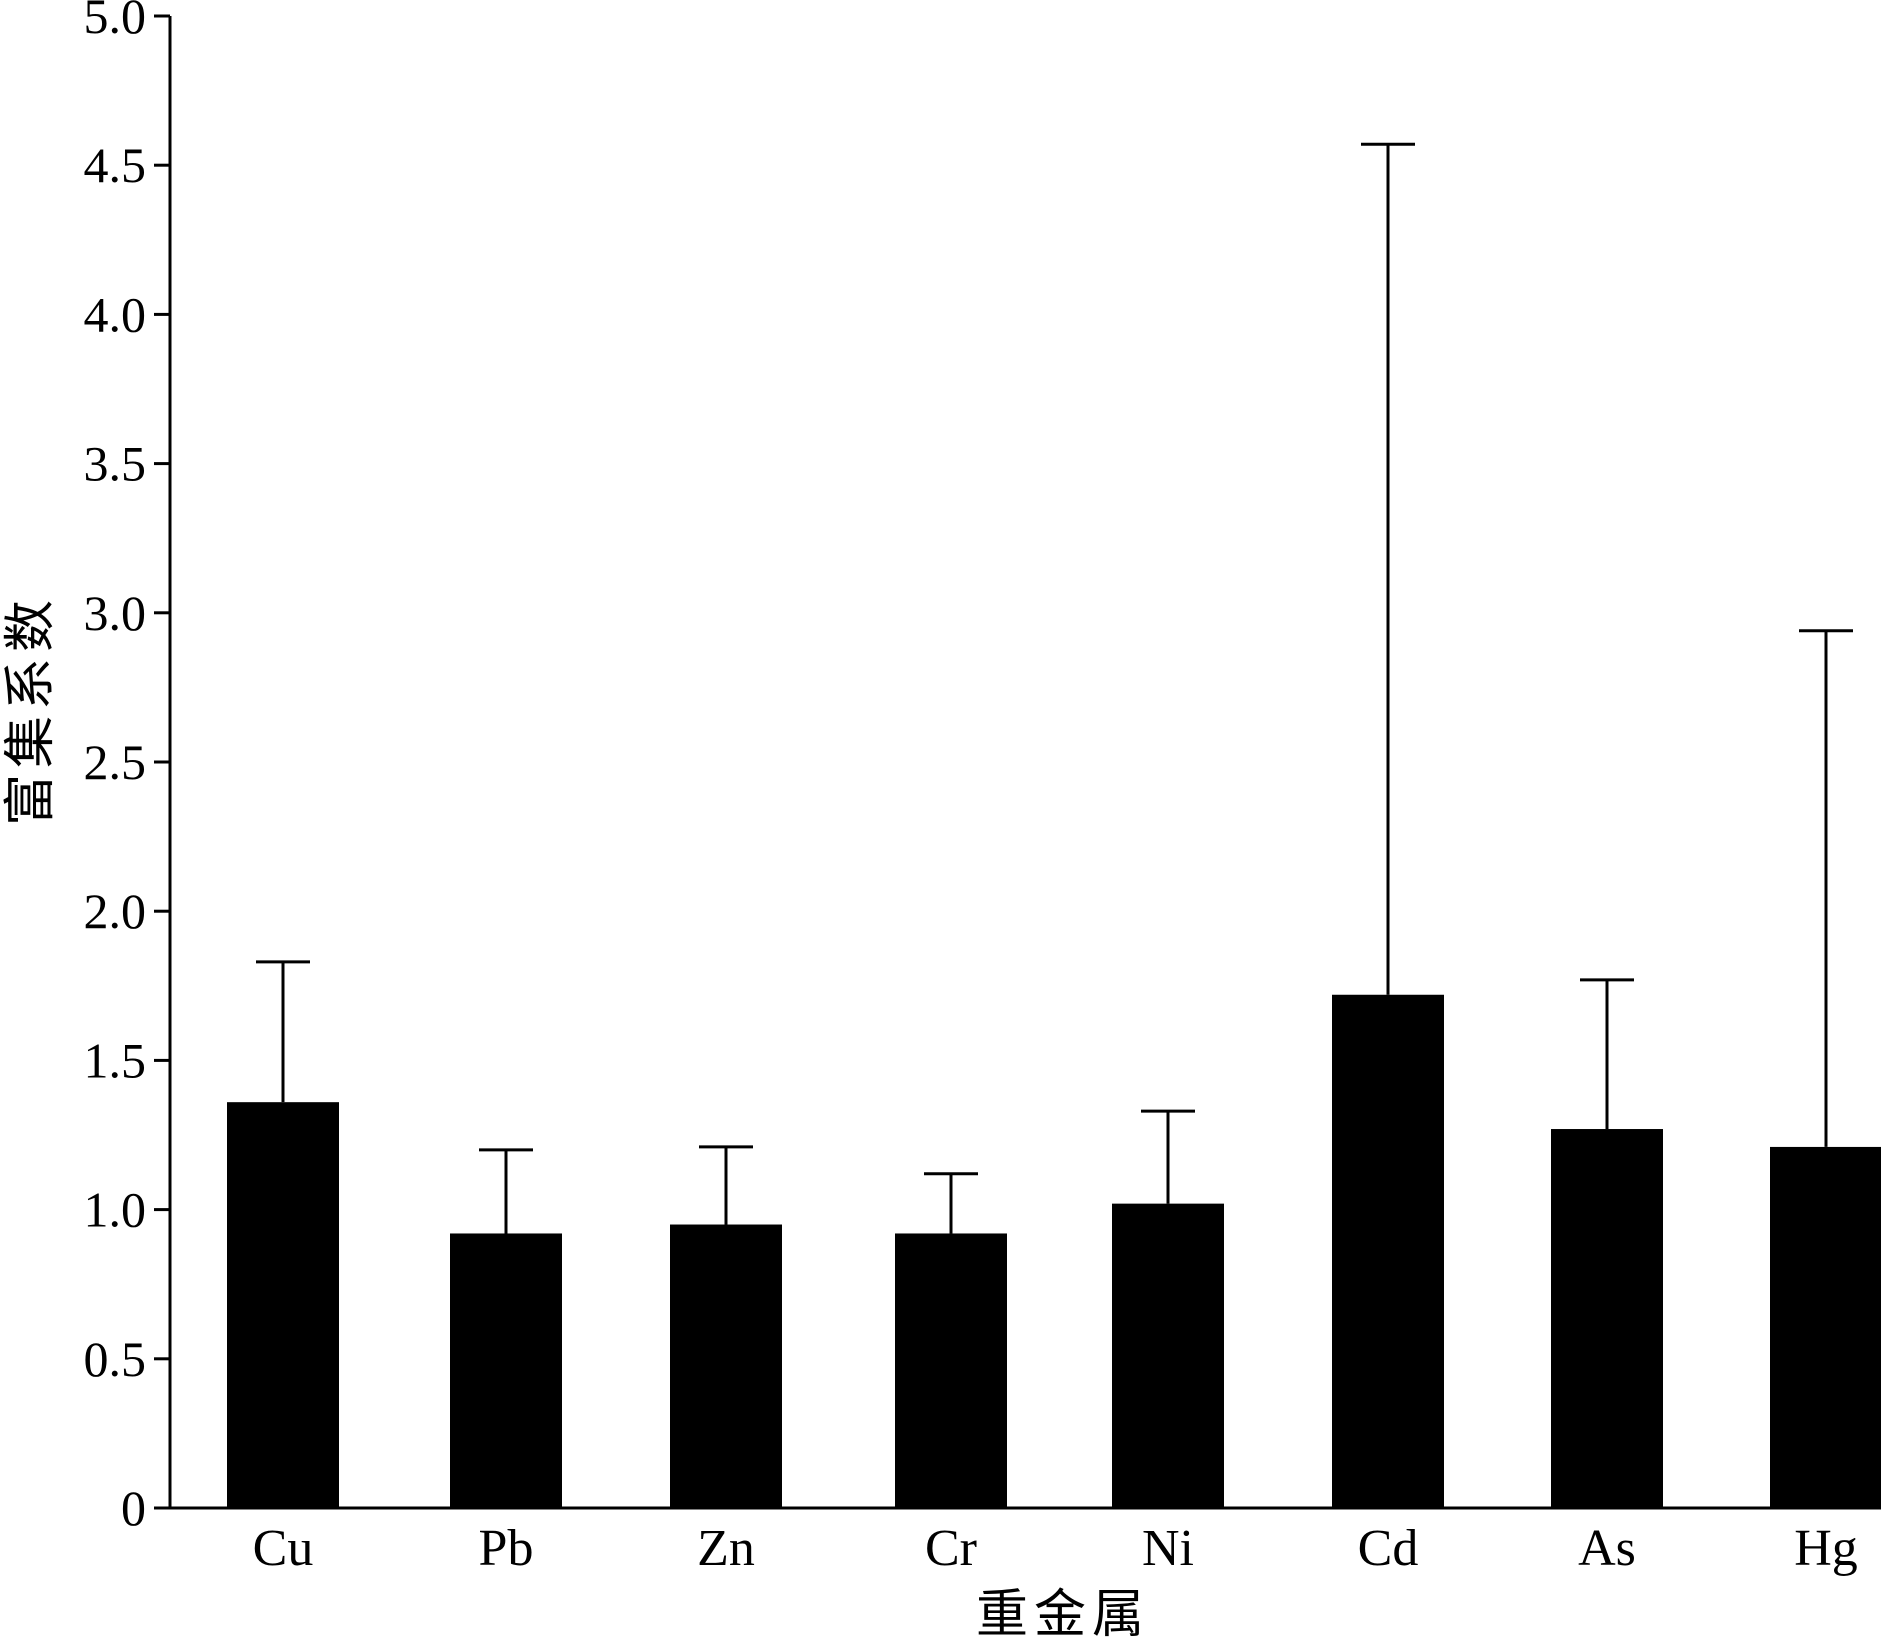  Describe the element at coordinates (1607, 1318) in the screenshot. I see `bar-as` at that location.